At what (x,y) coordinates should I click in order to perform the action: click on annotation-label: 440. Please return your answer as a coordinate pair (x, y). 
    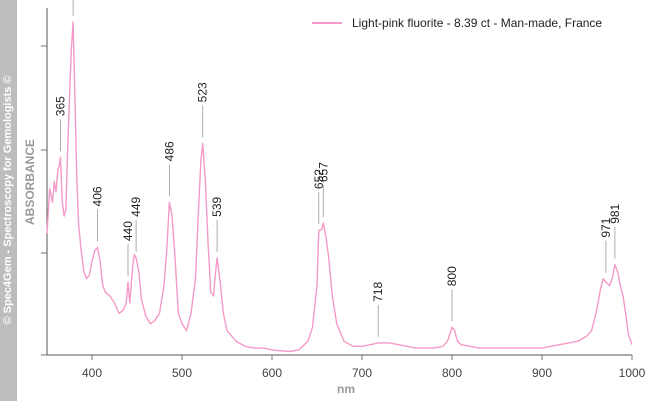
    Looking at the image, I should click on (128, 231).